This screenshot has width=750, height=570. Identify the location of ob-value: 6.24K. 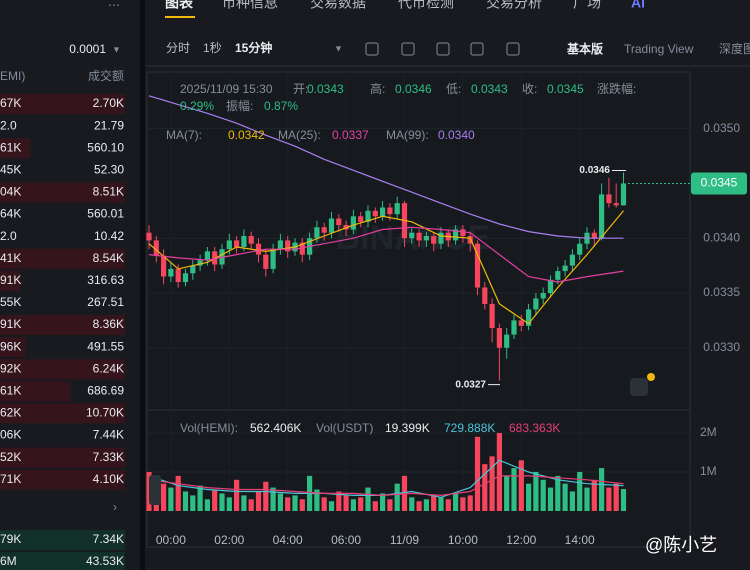
(108, 368).